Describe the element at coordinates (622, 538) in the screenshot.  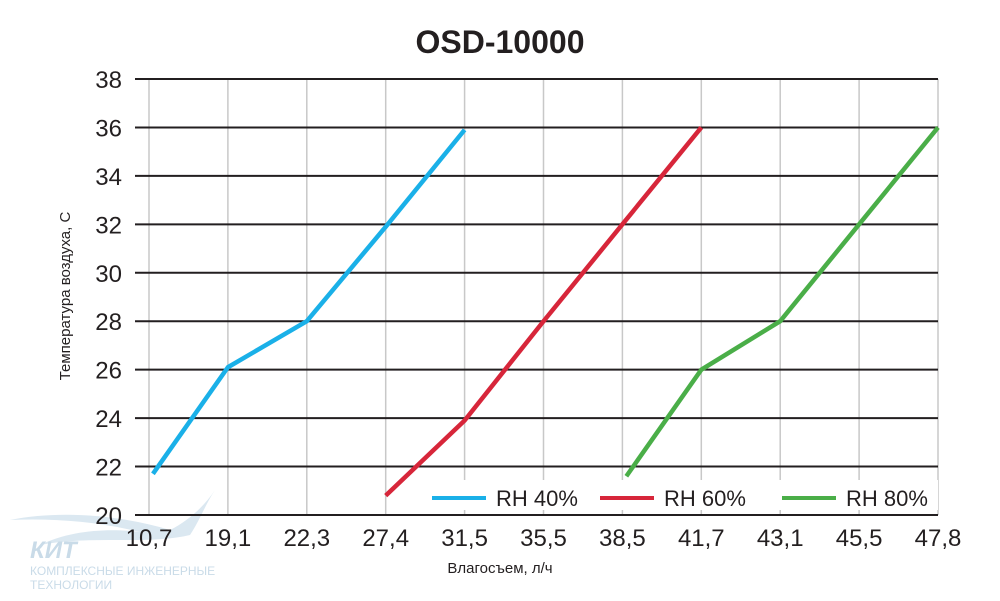
I see `x-tick-label: 38,5` at that location.